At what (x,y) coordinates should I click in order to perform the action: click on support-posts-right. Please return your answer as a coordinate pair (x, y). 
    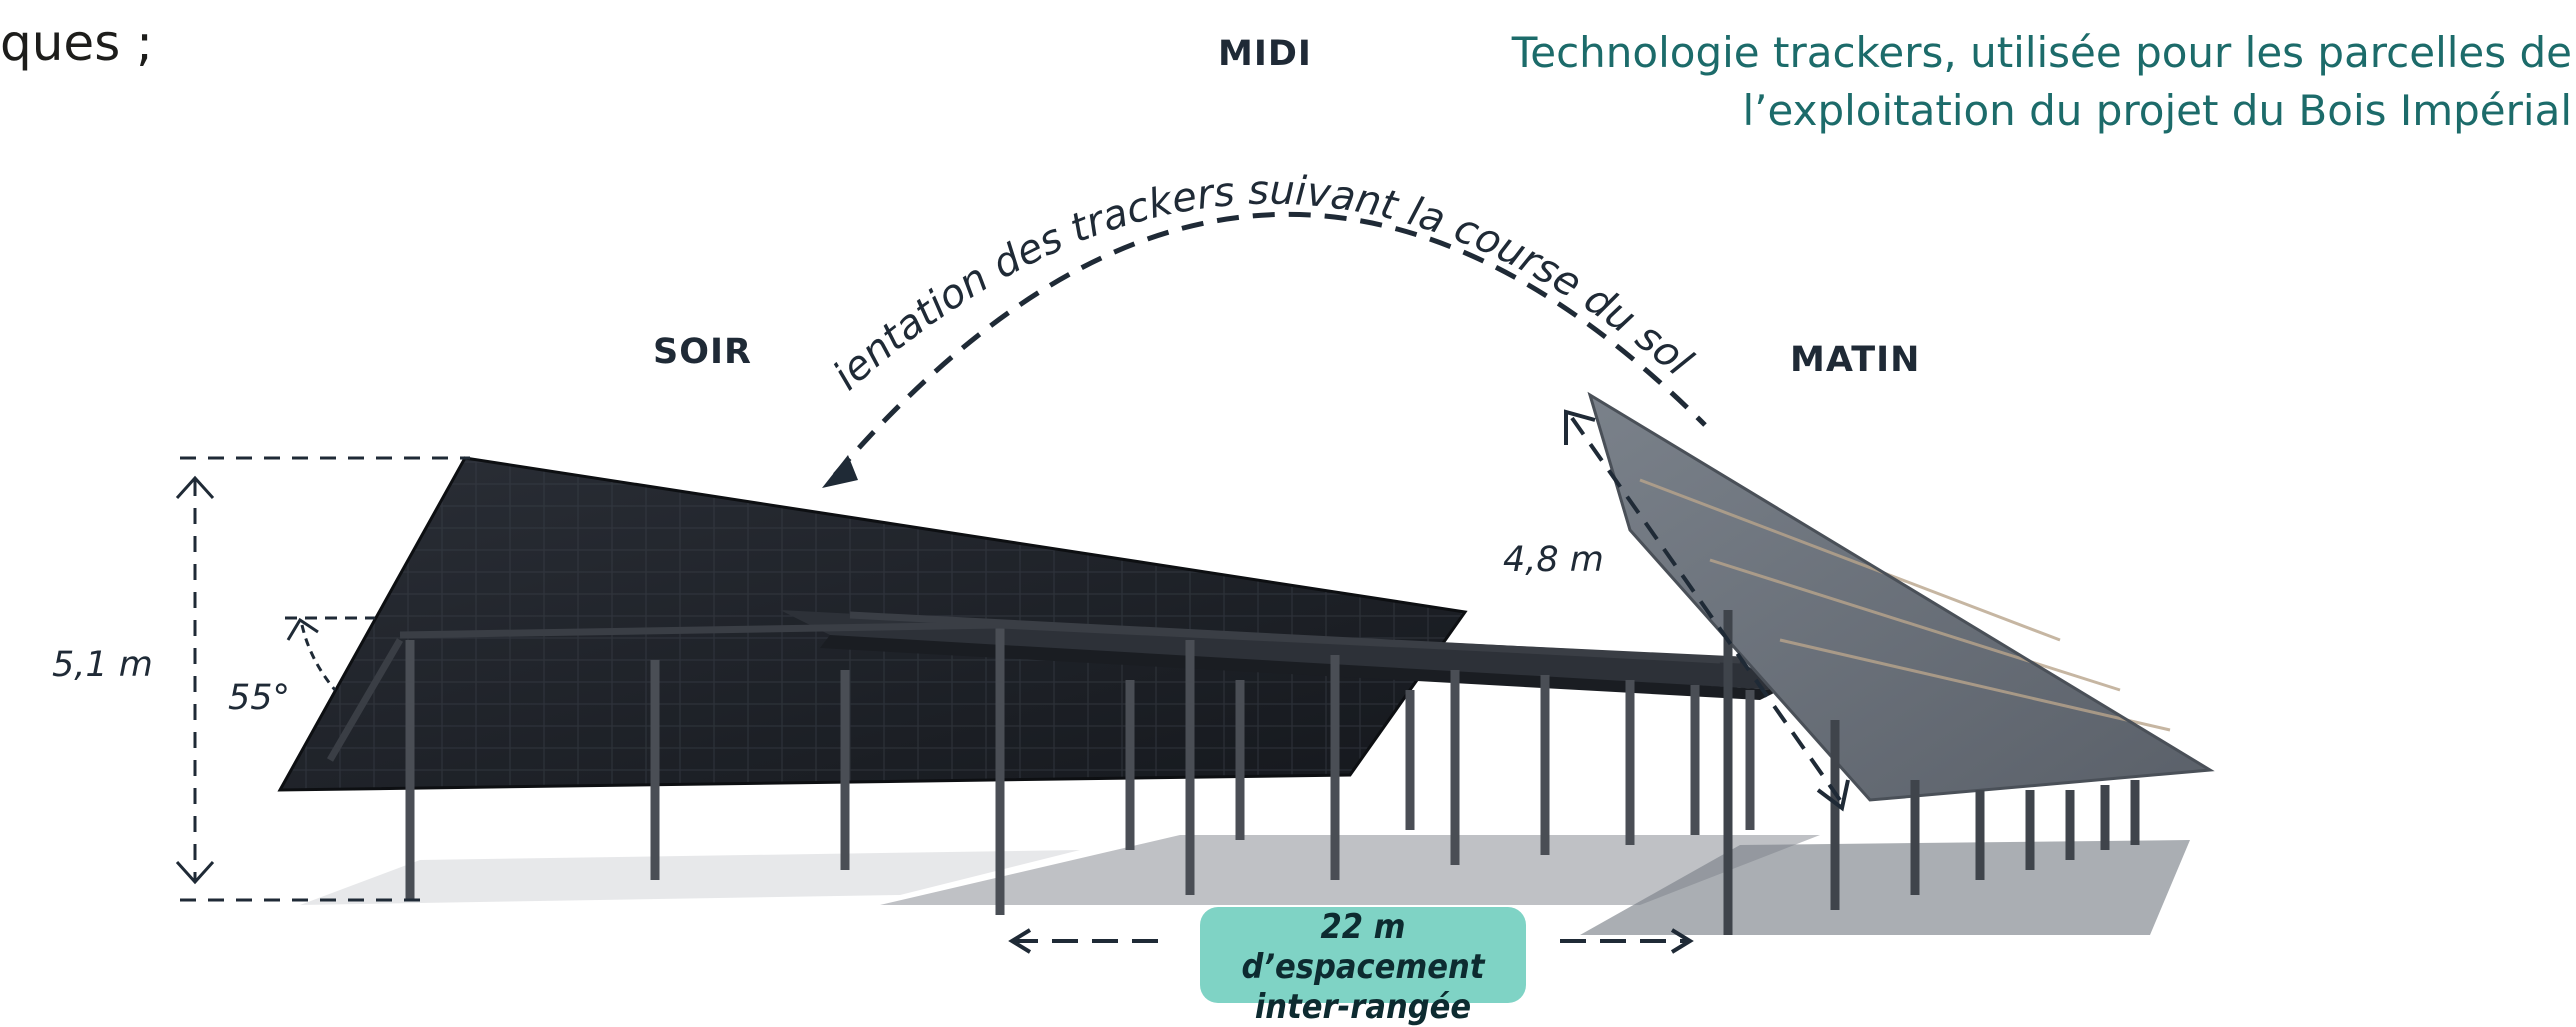
    Looking at the image, I should click on (1931, 772).